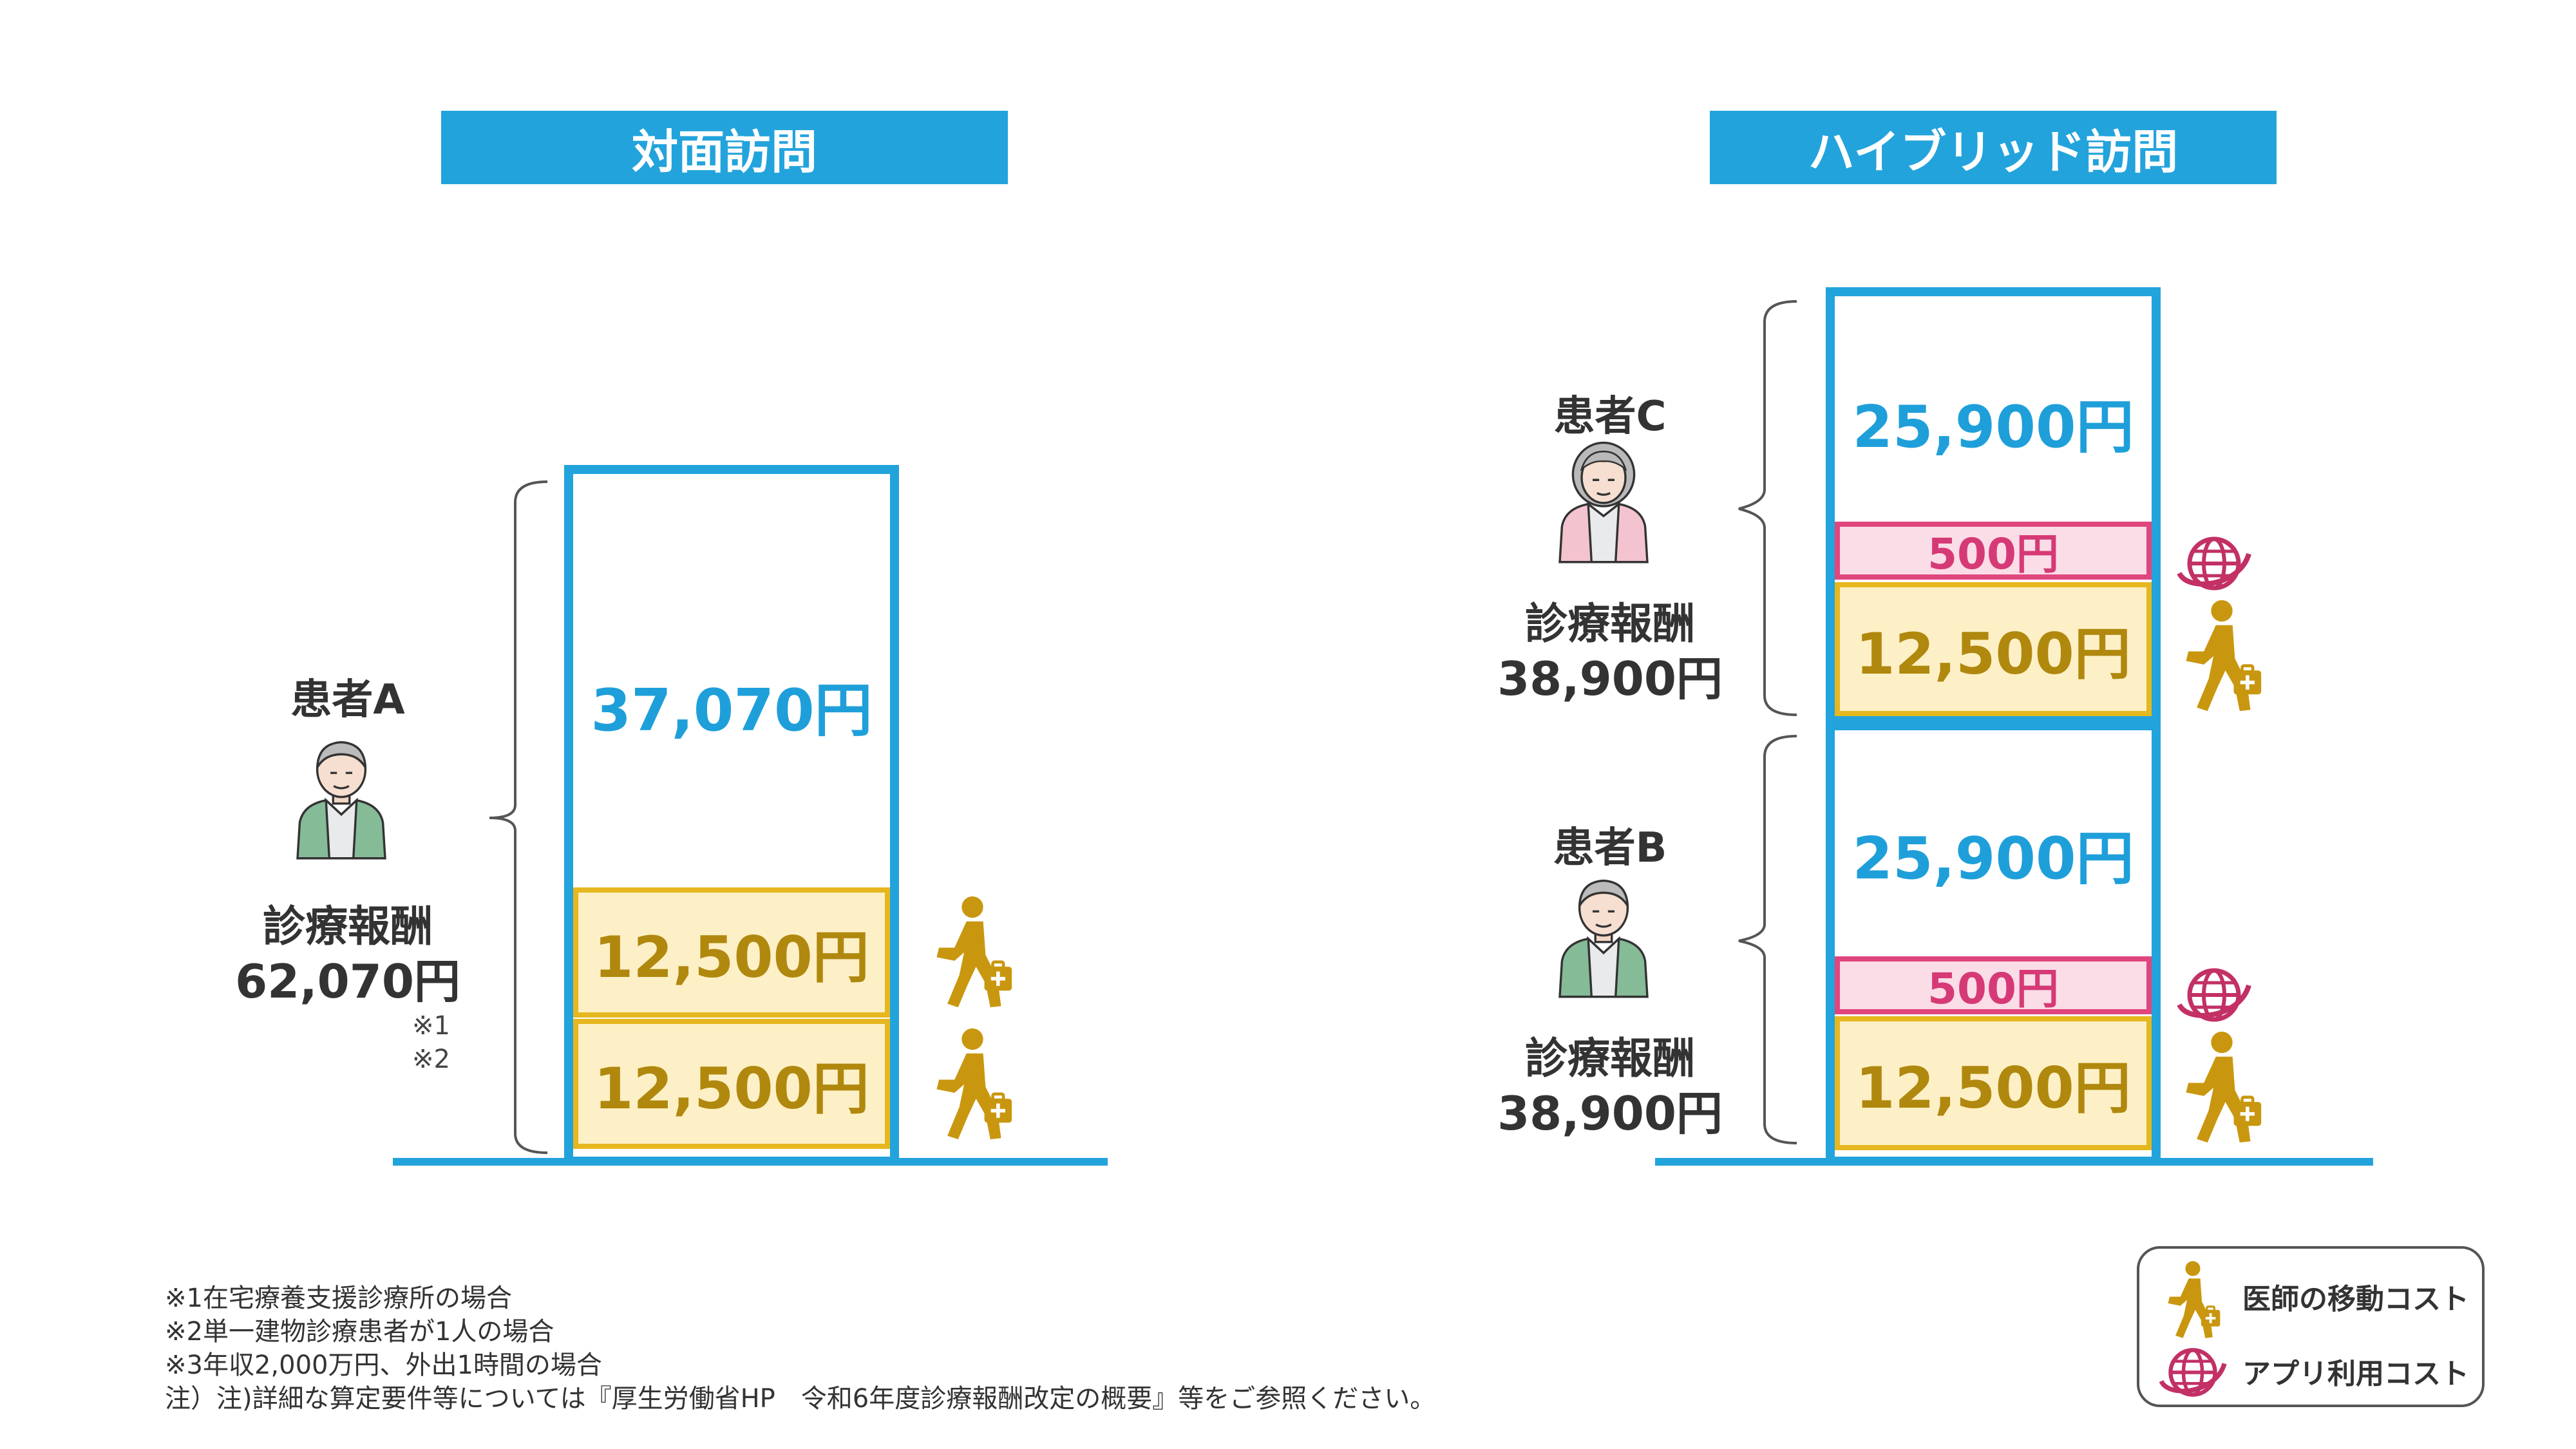 The height and width of the screenshot is (1449, 2576). I want to click on right-baseline, so click(2014, 1162).